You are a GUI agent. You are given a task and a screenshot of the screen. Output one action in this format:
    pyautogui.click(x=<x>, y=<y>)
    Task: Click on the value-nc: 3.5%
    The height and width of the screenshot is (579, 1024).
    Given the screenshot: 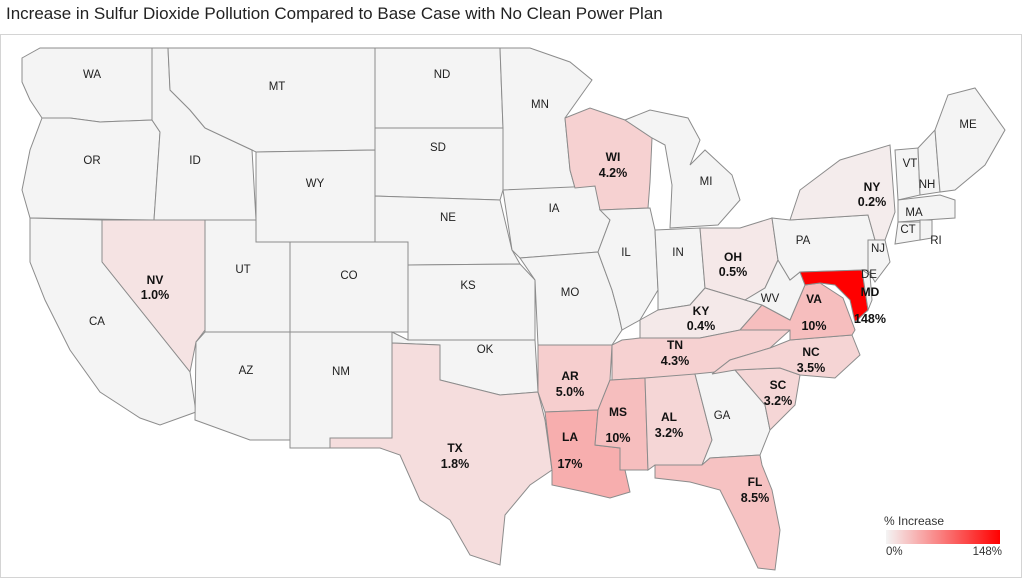 What is the action you would take?
    pyautogui.click(x=811, y=368)
    